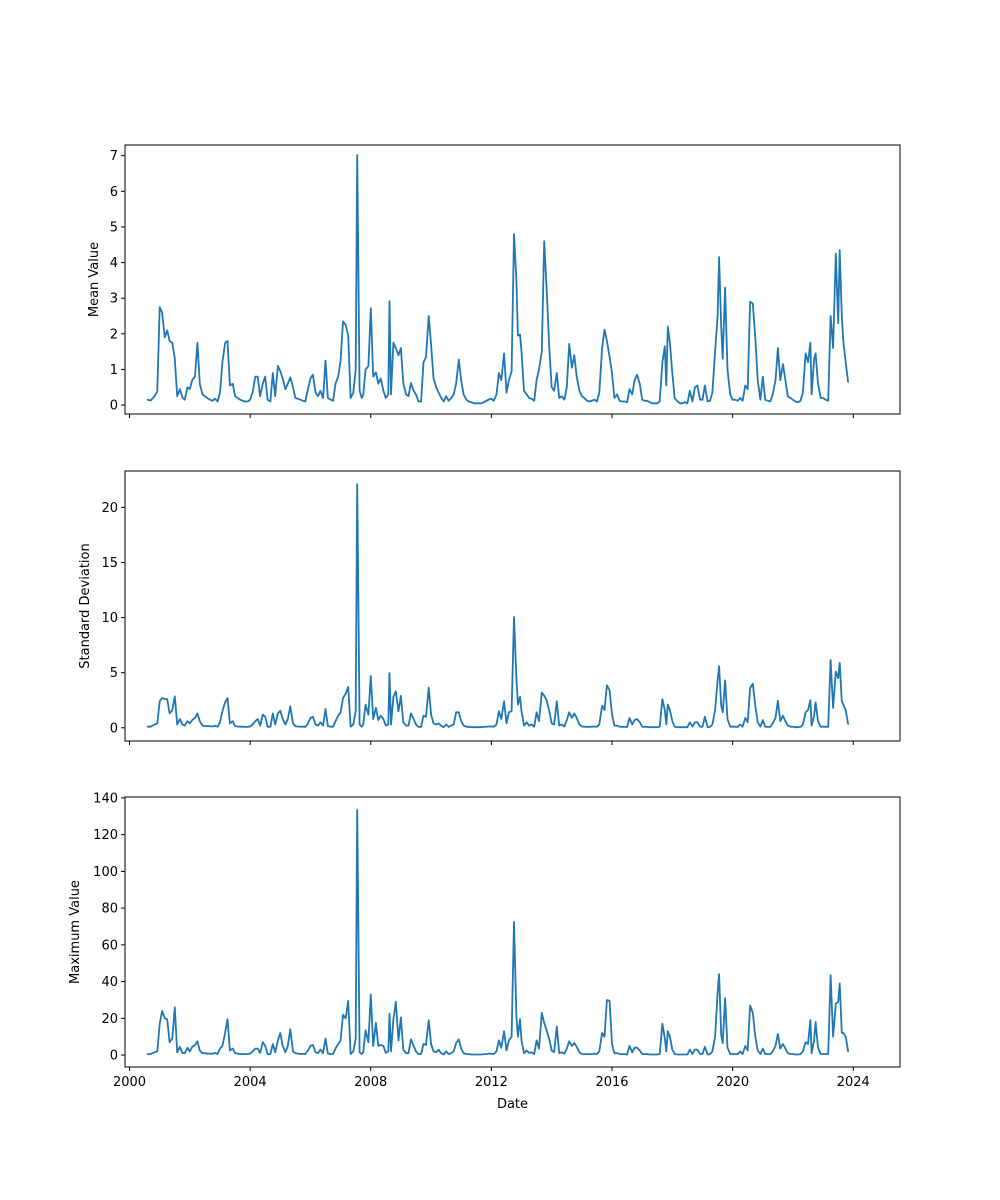 The width and height of the screenshot is (1000, 1200). What do you see at coordinates (611, 1082) in the screenshot?
I see `x-tick-label: 2016` at bounding box center [611, 1082].